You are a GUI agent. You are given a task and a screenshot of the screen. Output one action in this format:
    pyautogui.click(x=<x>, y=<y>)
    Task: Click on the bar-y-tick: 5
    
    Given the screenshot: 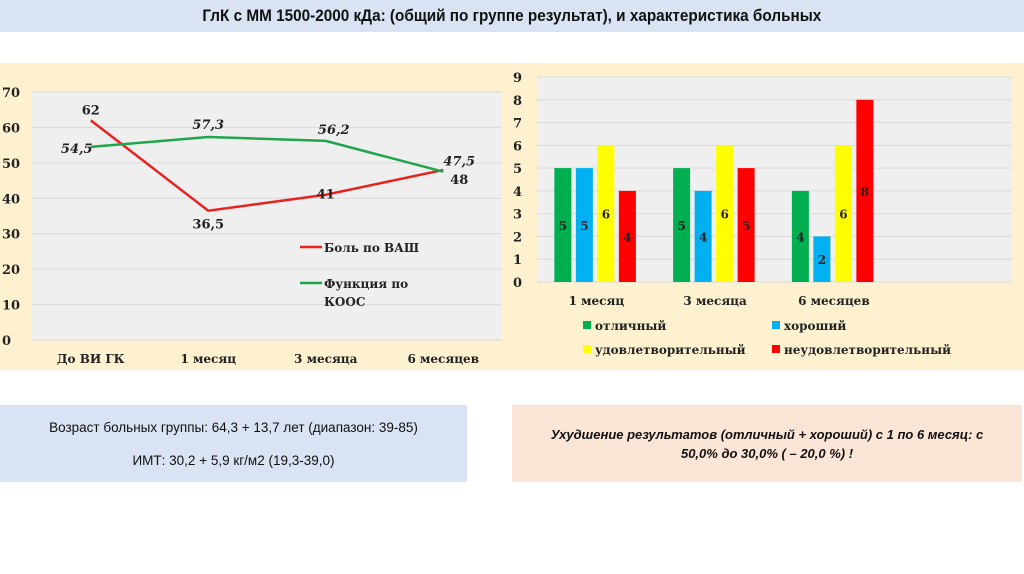 What is the action you would take?
    pyautogui.click(x=517, y=169)
    